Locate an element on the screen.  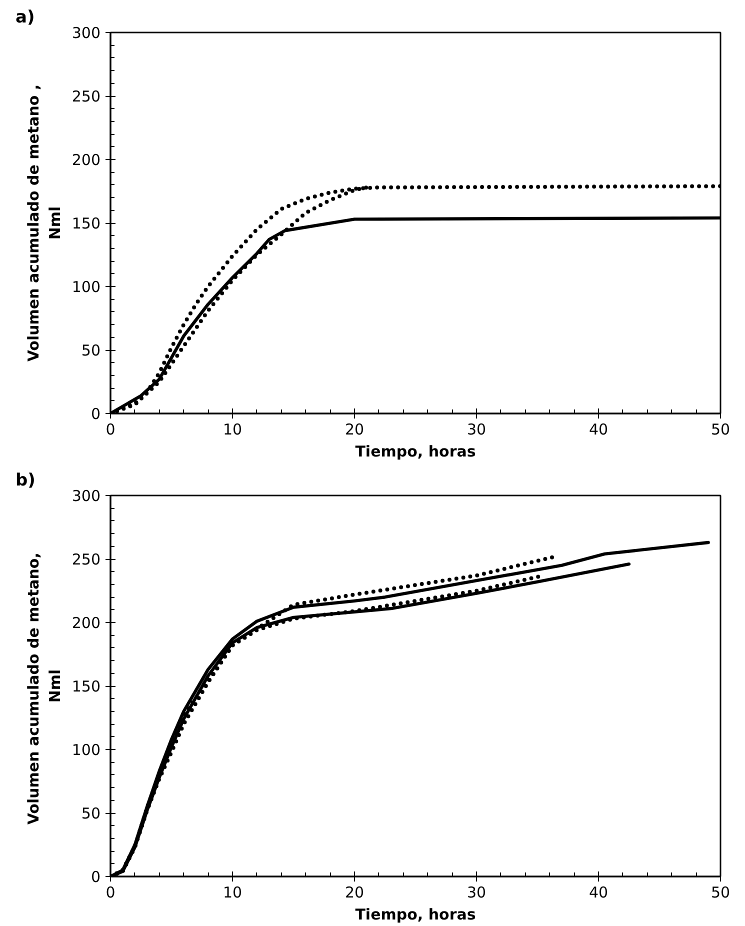
chart-title: a) is located at coordinates (25, 18).